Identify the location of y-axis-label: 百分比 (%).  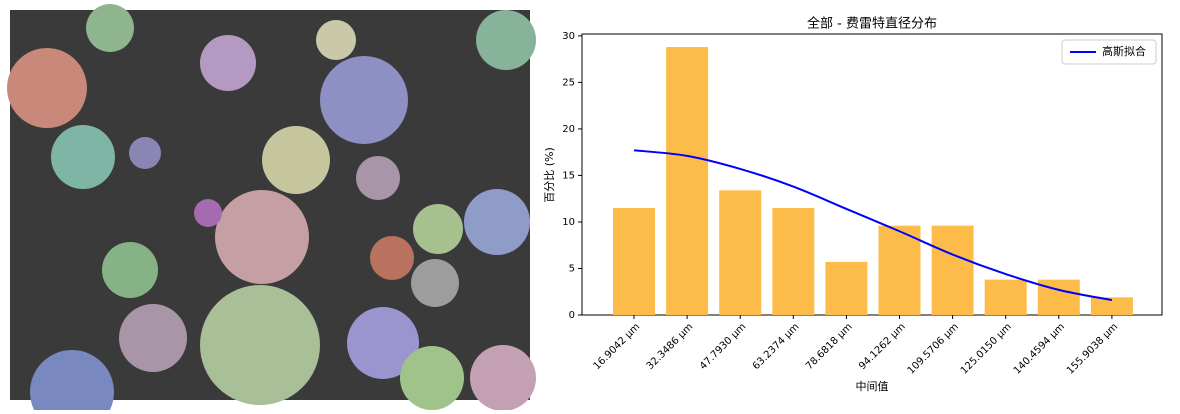
(549, 175).